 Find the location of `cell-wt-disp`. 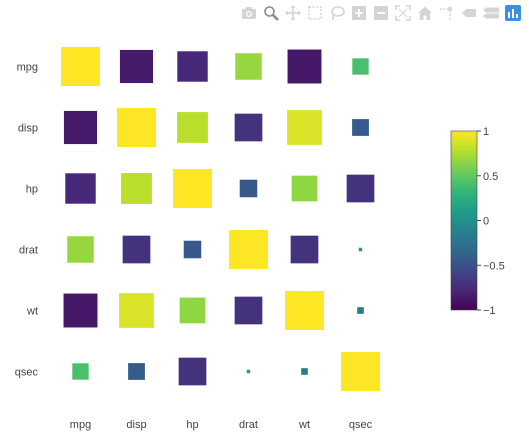

cell-wt-disp is located at coordinates (136, 310).